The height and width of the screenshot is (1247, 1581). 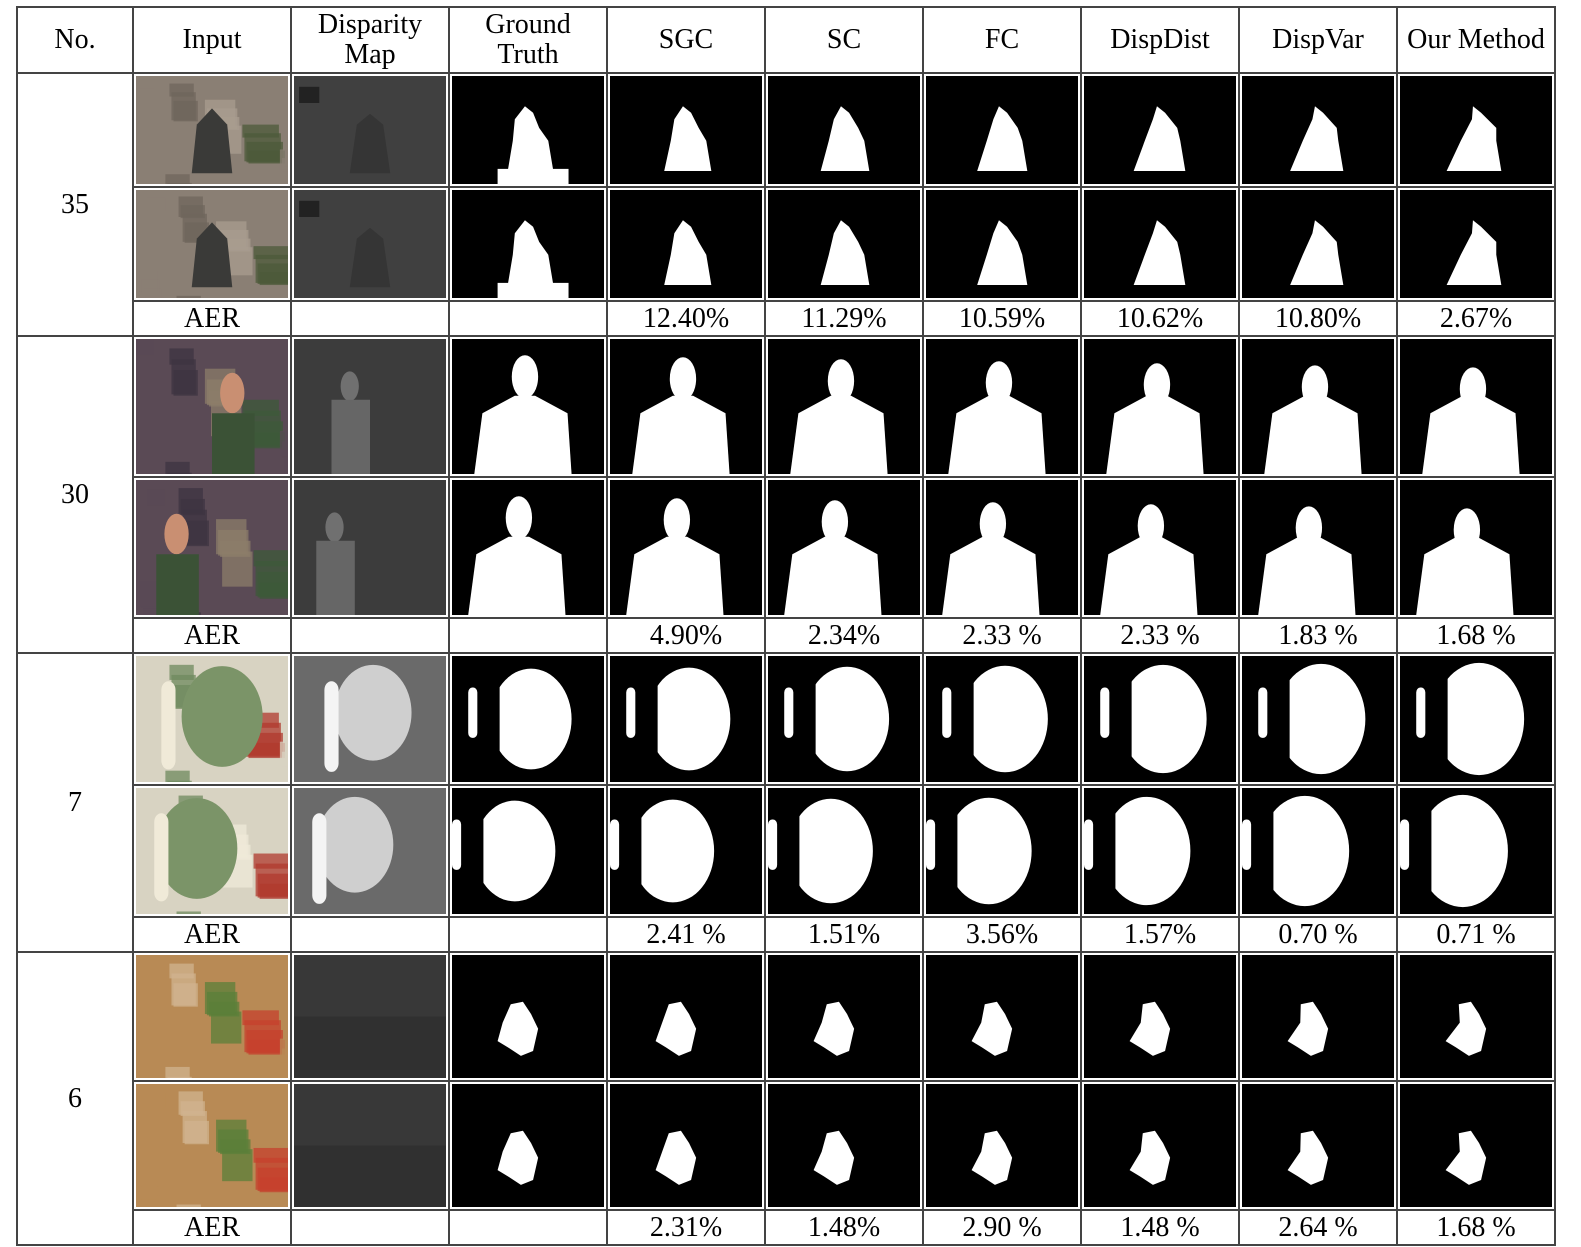 What do you see at coordinates (75, 1098) in the screenshot?
I see `row-number: 6` at bounding box center [75, 1098].